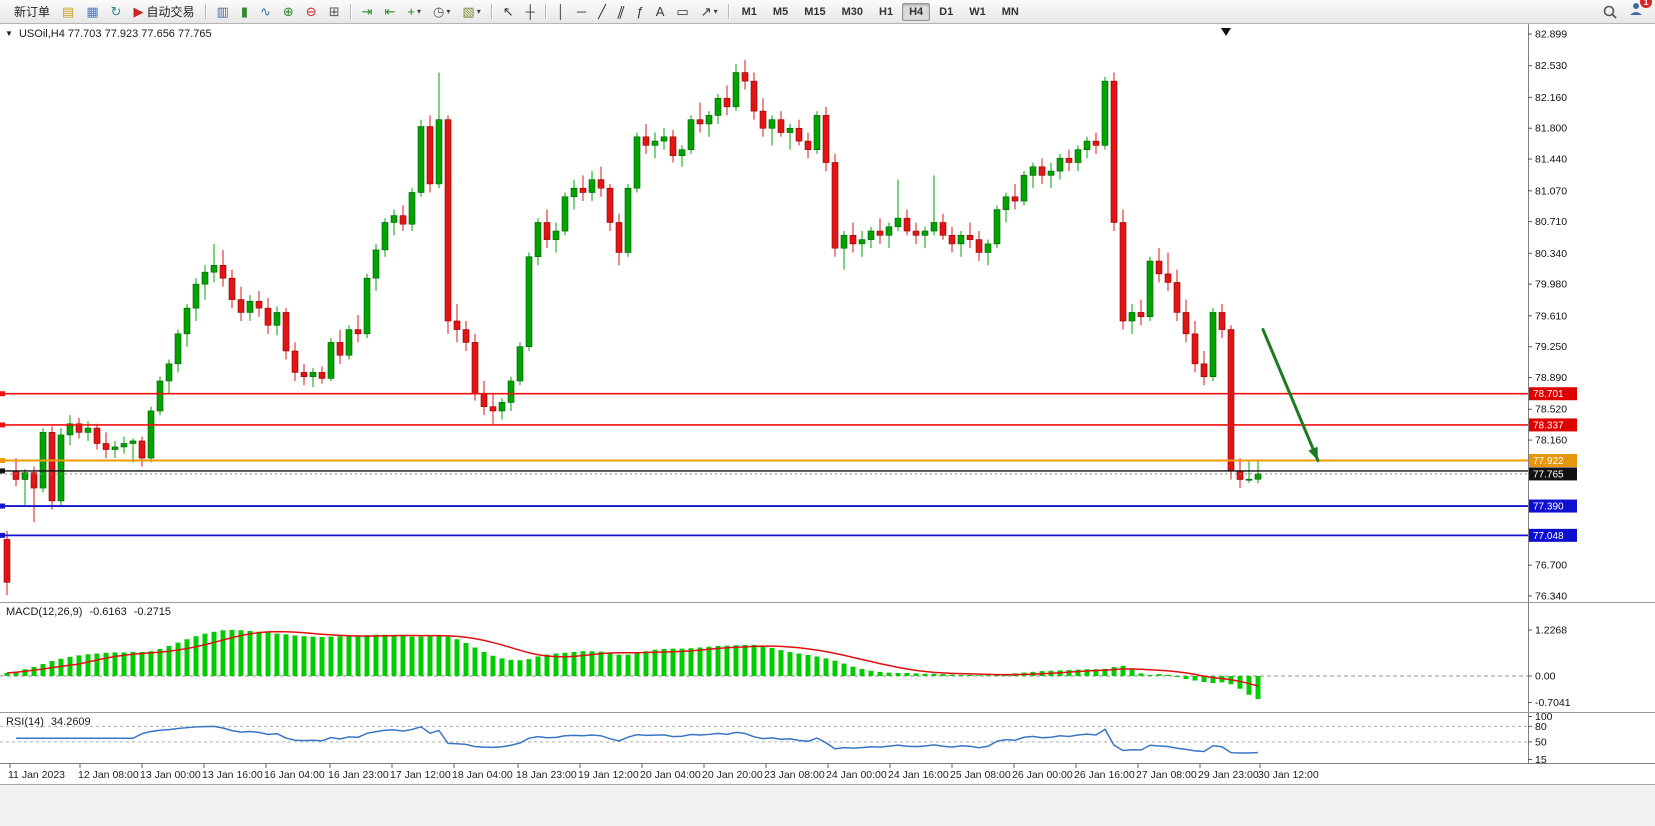 Image resolution: width=1655 pixels, height=826 pixels. I want to click on time-label: 16 Jan 04:00, so click(294, 775).